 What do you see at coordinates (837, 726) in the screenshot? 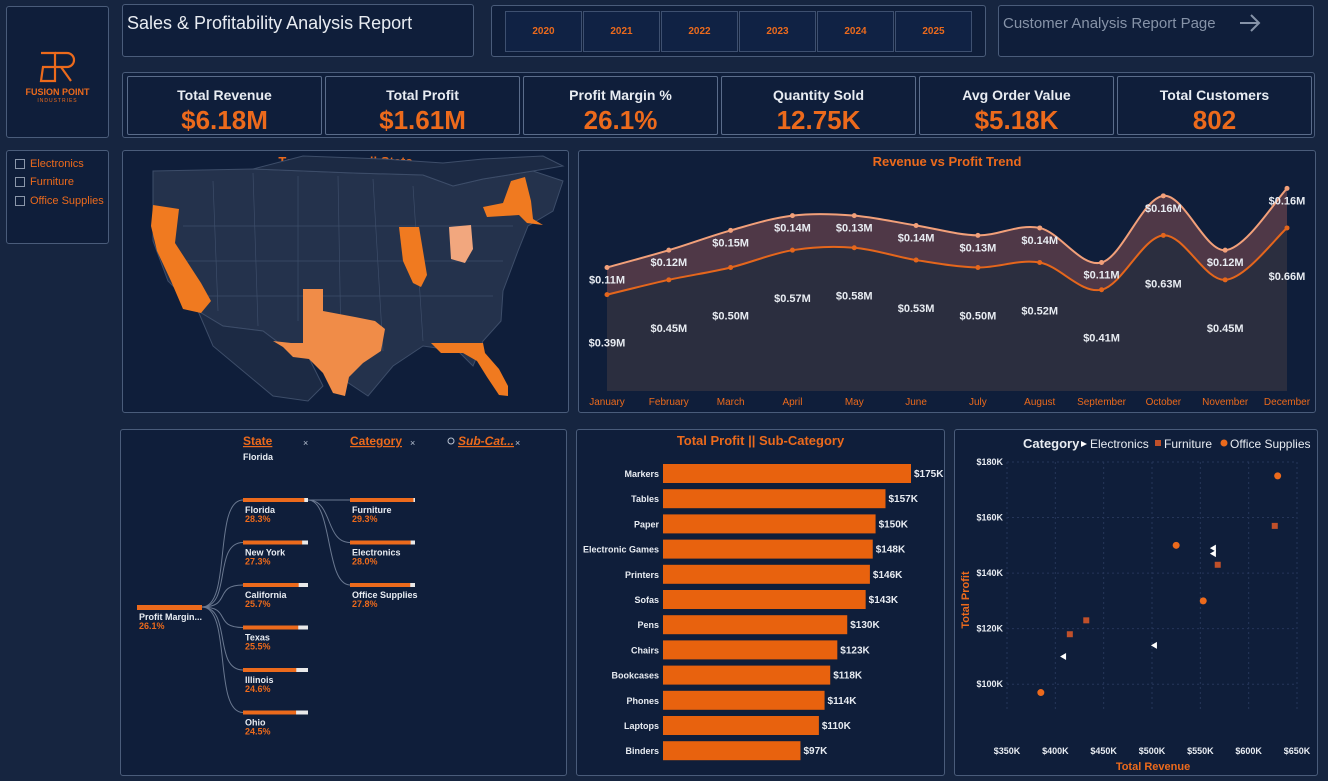
I see `bar-data-label: $110K` at bounding box center [837, 726].